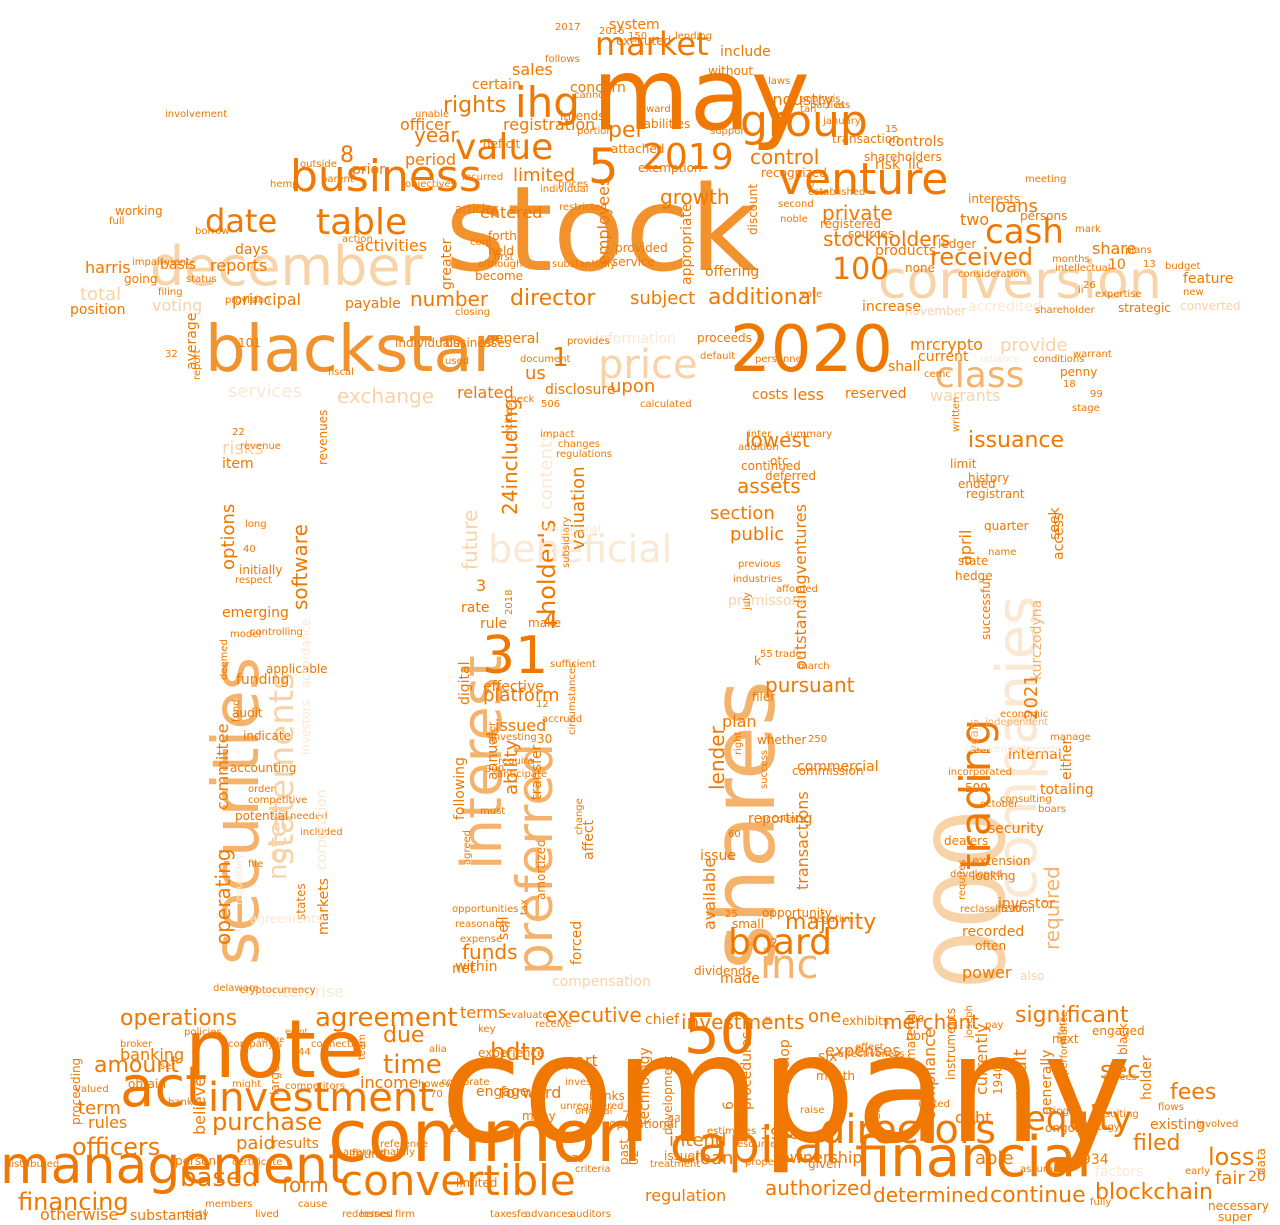  What do you see at coordinates (1114, 248) in the screenshot?
I see `word-share: share` at bounding box center [1114, 248].